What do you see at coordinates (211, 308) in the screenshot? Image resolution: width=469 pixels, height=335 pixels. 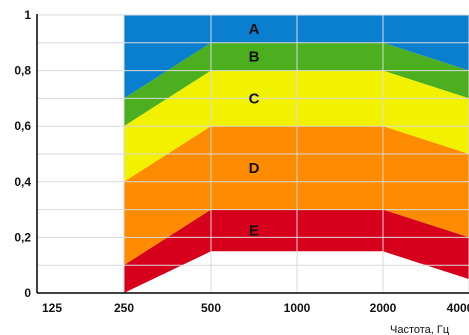 I see `x-tick-label: 500` at bounding box center [211, 308].